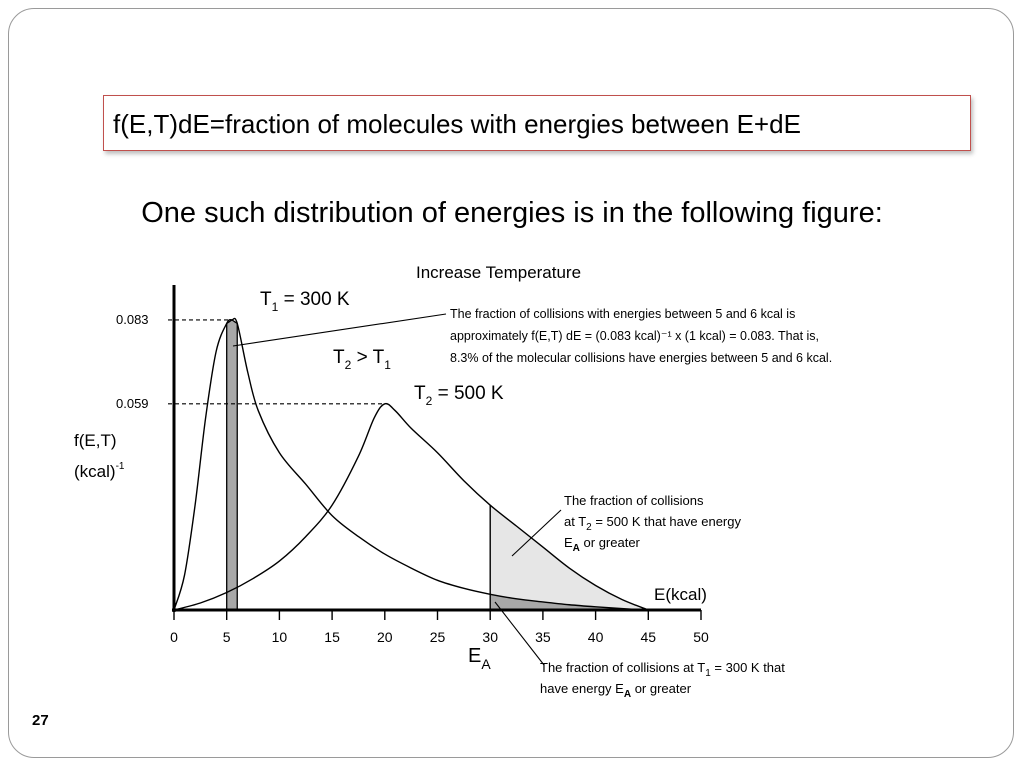 This screenshot has height=768, width=1024. What do you see at coordinates (569, 602) in the screenshot?
I see `t1-tail-area` at bounding box center [569, 602].